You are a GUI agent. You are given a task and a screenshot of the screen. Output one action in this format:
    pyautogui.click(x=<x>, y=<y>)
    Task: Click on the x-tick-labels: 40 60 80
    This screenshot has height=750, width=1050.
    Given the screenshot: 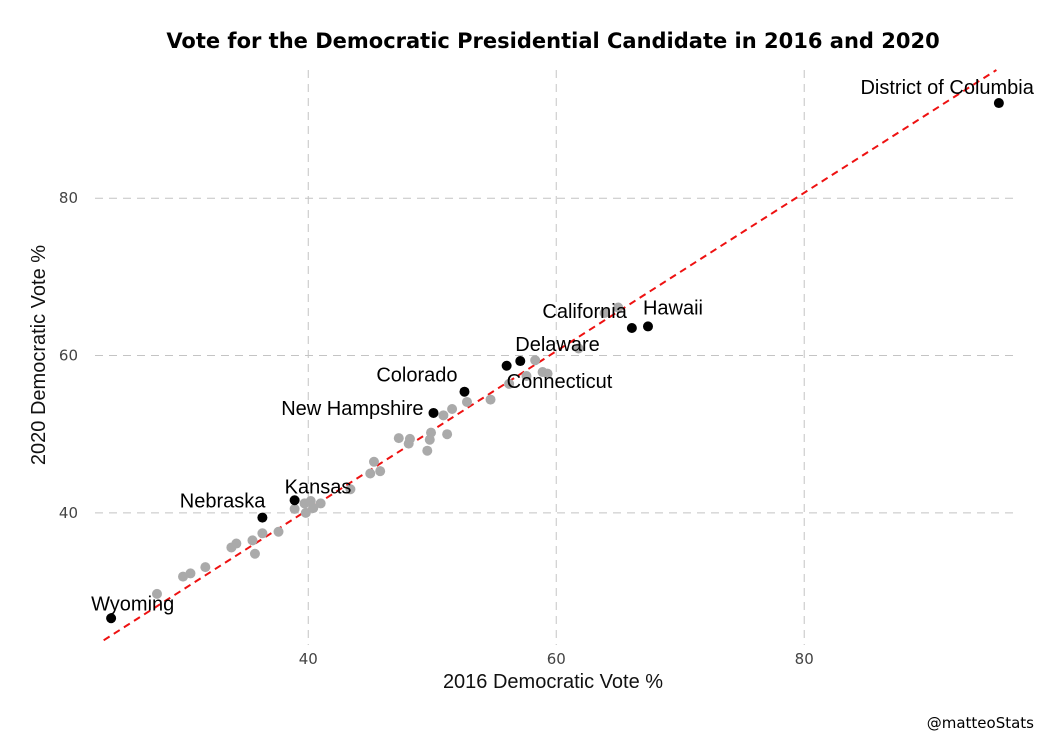 What is the action you would take?
    pyautogui.click(x=556, y=659)
    